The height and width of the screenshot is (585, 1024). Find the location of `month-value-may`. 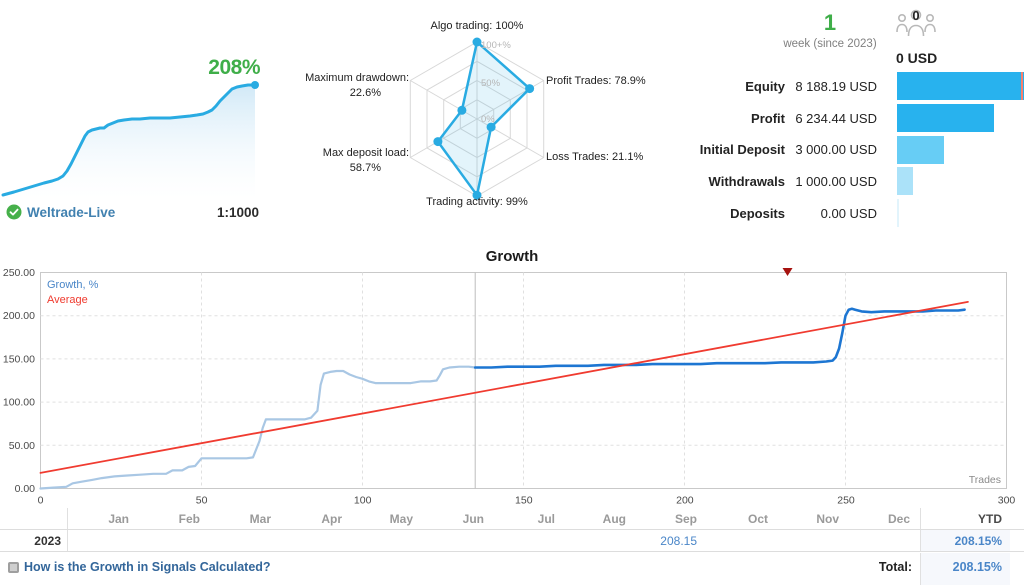

month-value-may is located at coordinates (387, 540).